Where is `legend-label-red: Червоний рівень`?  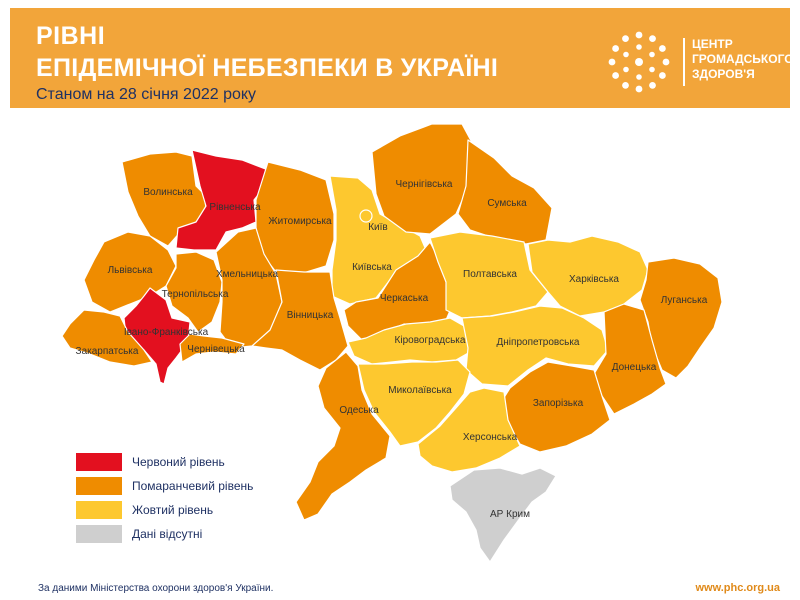
legend-label-red: Червоний рівень is located at coordinates (178, 462).